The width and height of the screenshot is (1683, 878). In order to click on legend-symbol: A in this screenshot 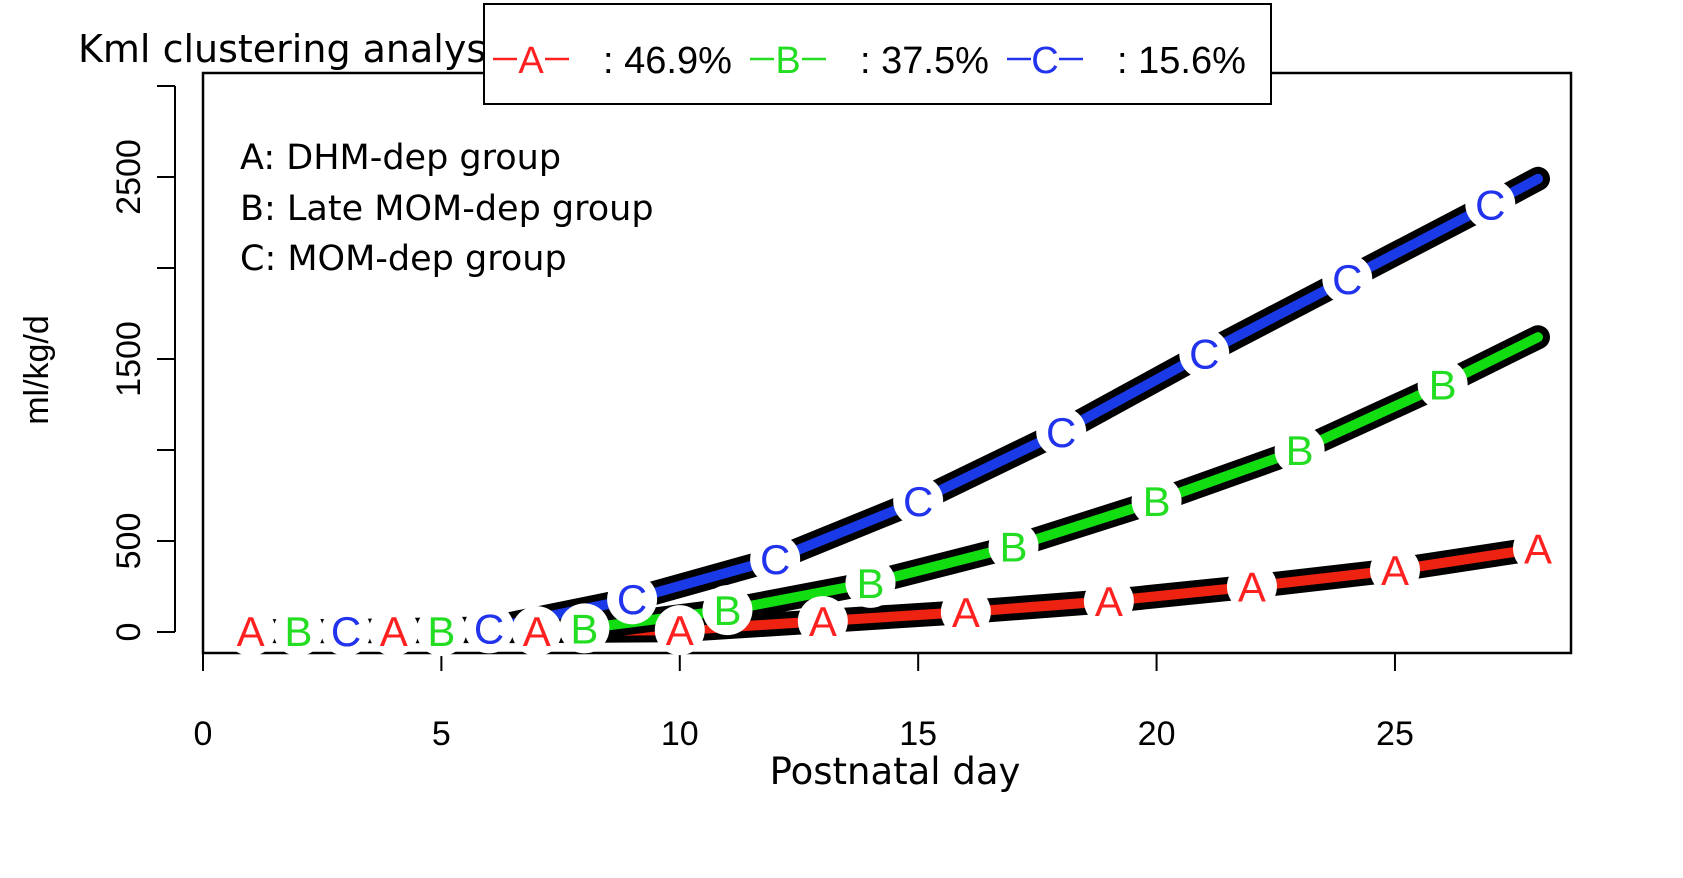, I will do `click(531, 61)`.